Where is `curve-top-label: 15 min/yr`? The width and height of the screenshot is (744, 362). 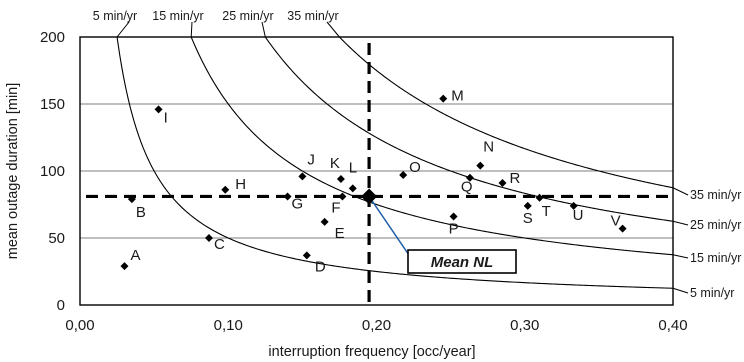
curve-top-label: 15 min/yr is located at coordinates (177, 16).